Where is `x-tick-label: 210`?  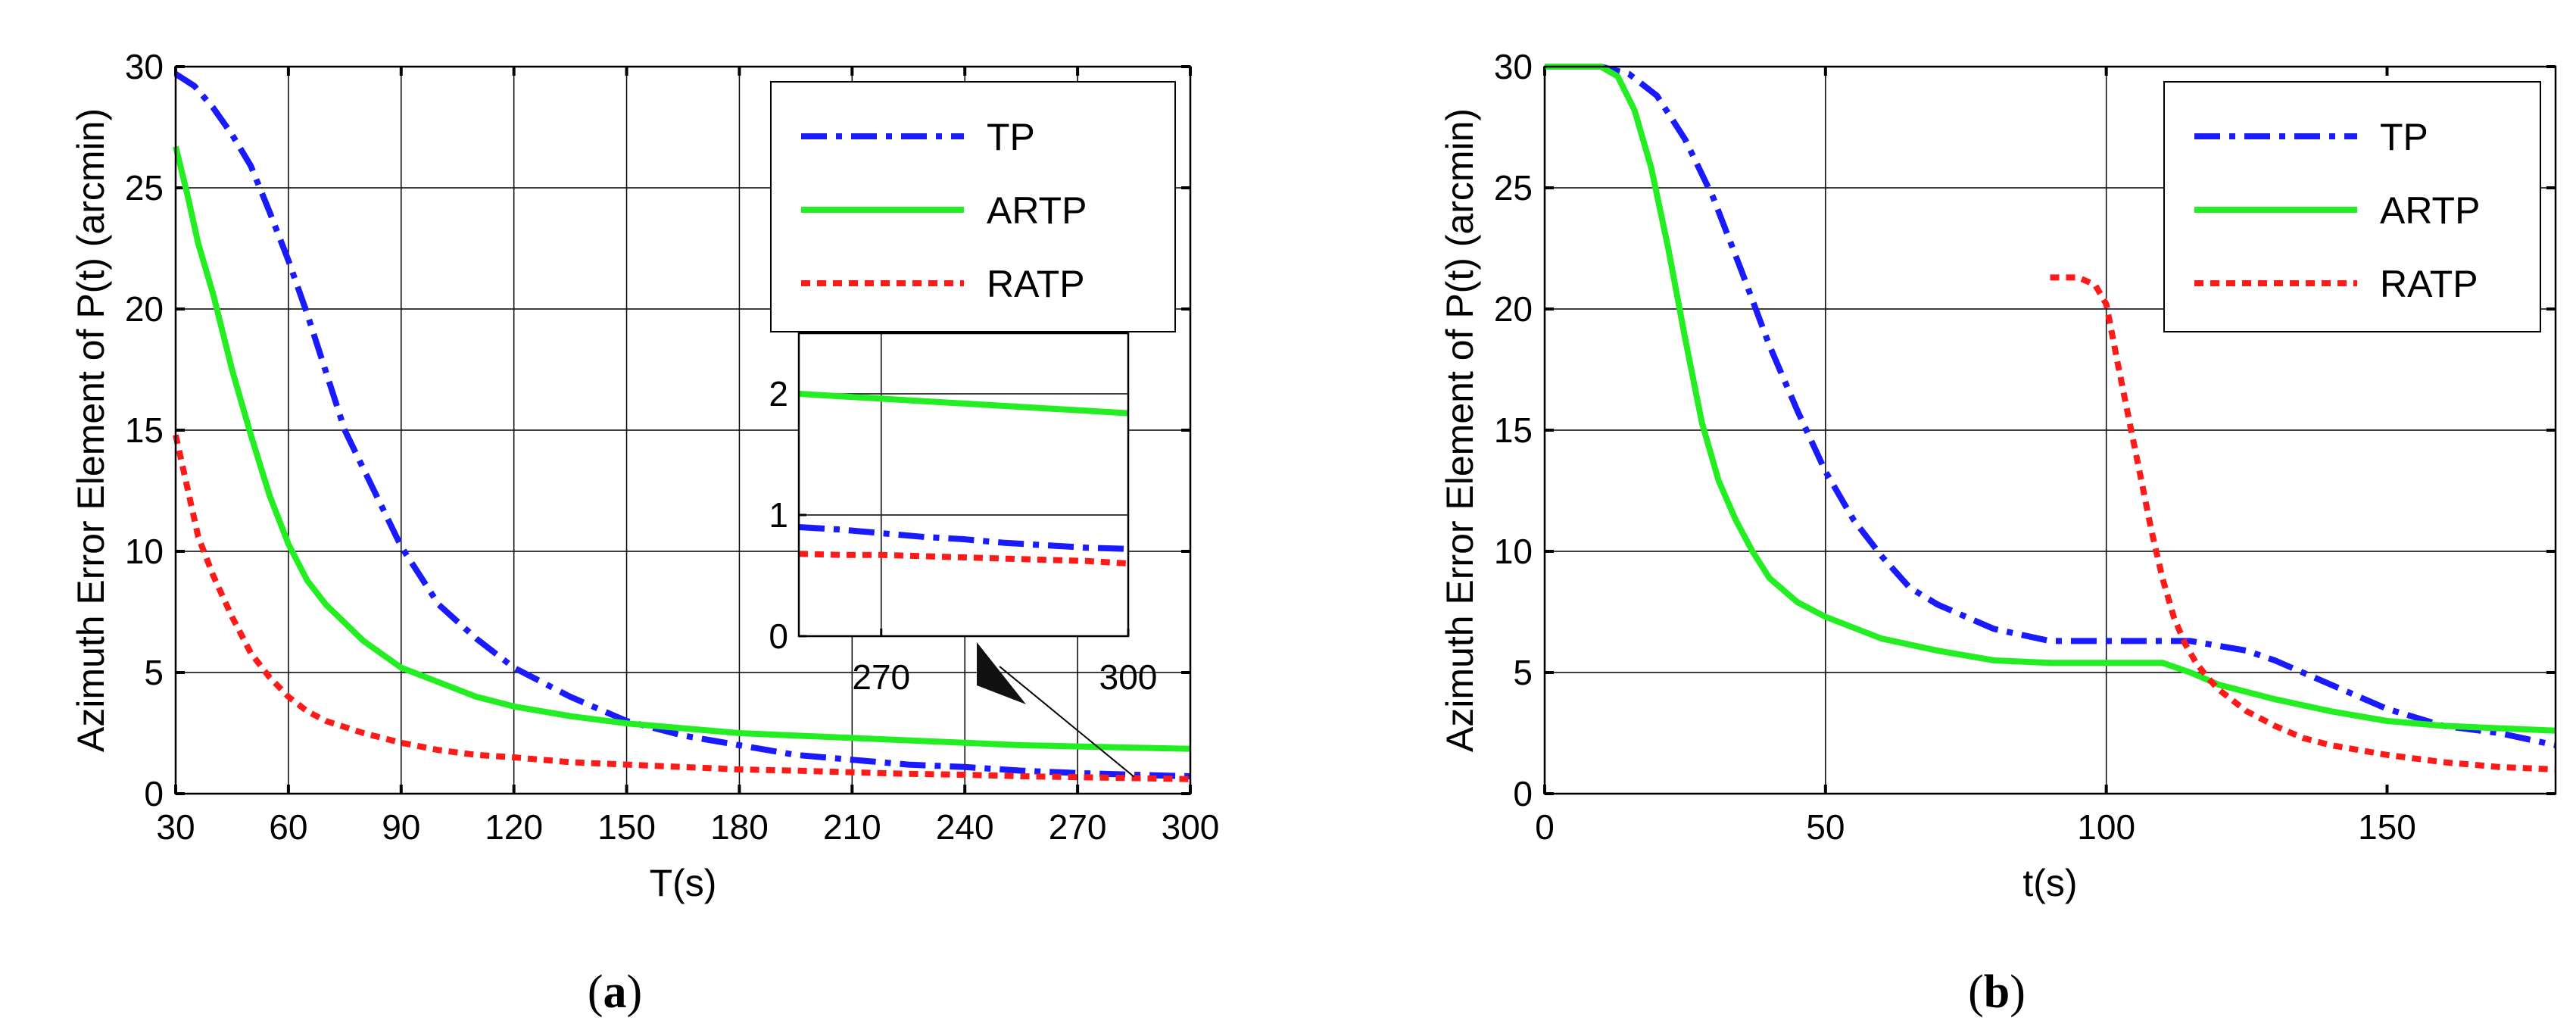
x-tick-label: 210 is located at coordinates (852, 827).